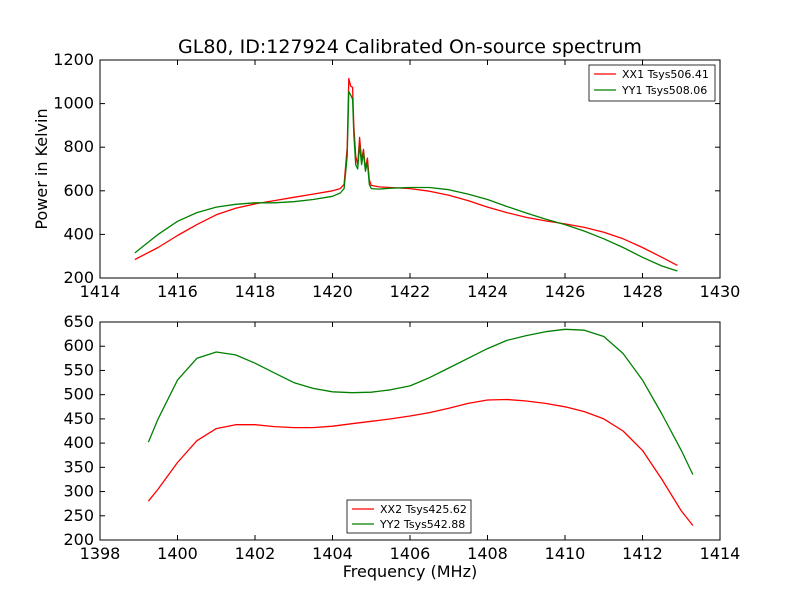 This screenshot has width=800, height=600. Describe the element at coordinates (332, 291) in the screenshot. I see `top-x-tick-label: 1420` at that location.